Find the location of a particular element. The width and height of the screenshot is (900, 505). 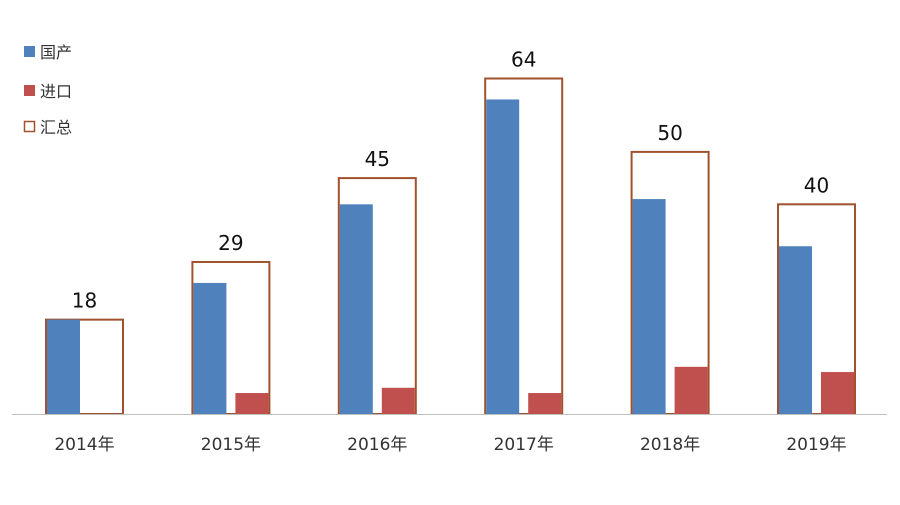

x-tick-label-4: 2018年 is located at coordinates (670, 445).